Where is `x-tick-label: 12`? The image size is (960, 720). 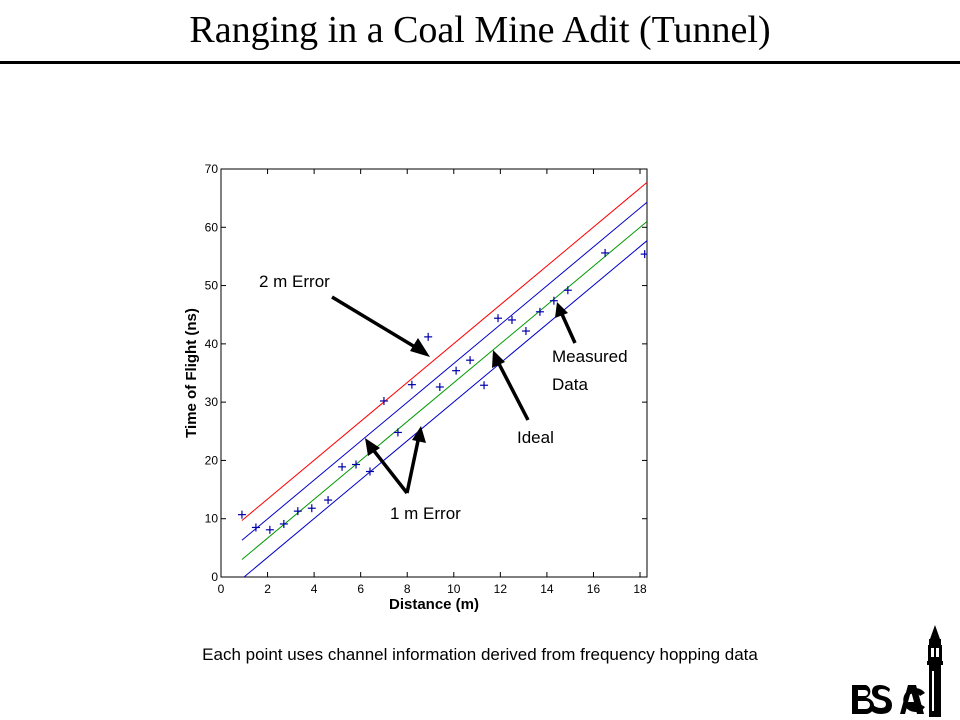 x-tick-label: 12 is located at coordinates (501, 589).